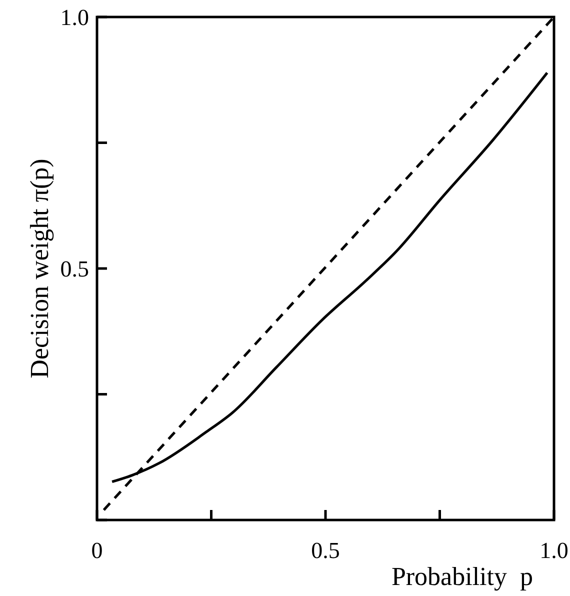  Describe the element at coordinates (97, 550) in the screenshot. I see `x-tick-label: 0` at that location.